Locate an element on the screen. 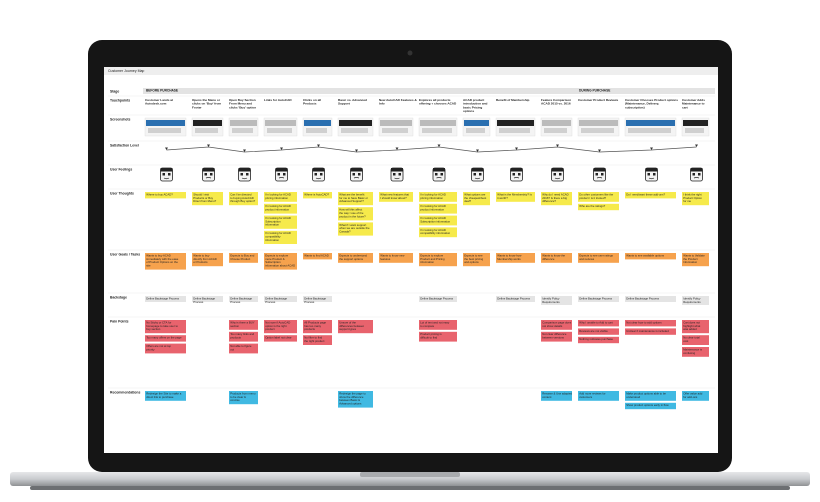 The image size is (820, 502). note-text: Show product options early in flow is located at coordinates (647, 406).